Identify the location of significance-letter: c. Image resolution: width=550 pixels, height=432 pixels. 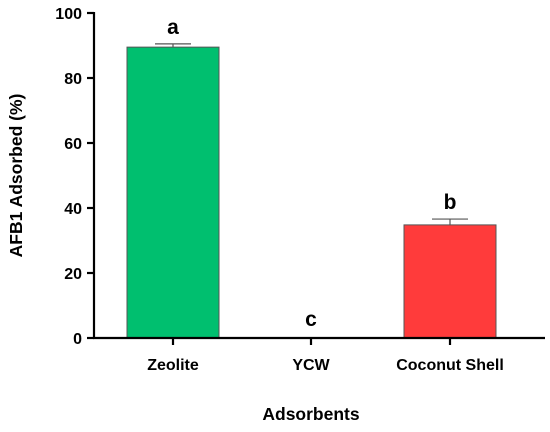
(311, 319).